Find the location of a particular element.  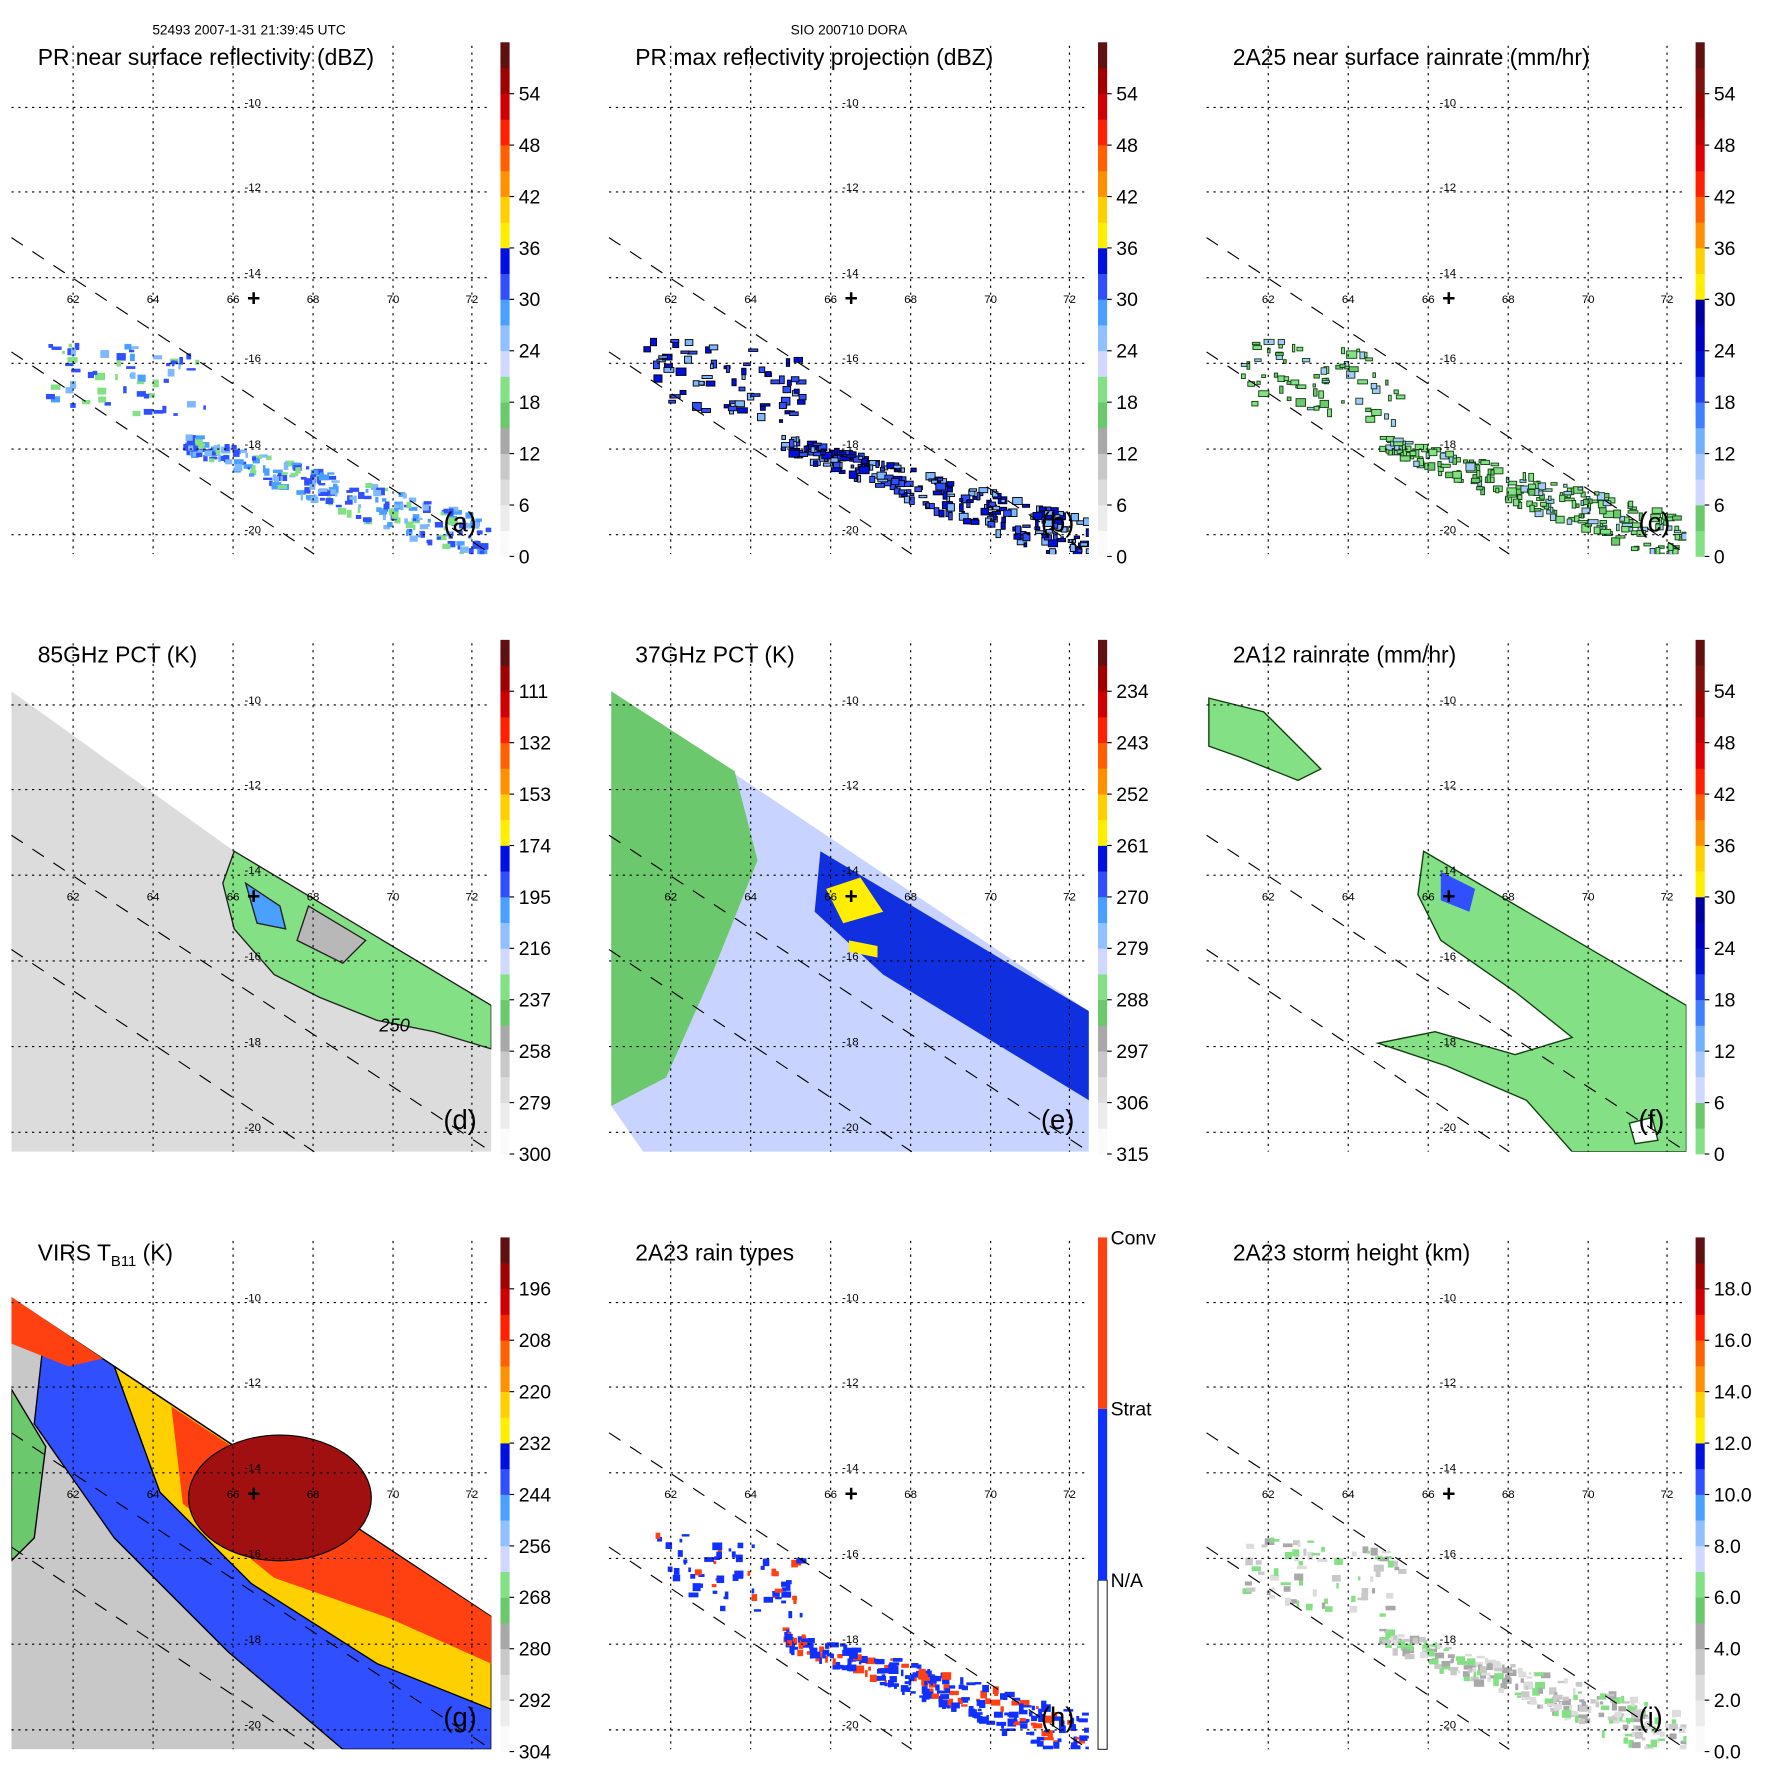

colorbar-tick-label: 18 is located at coordinates (530, 403).